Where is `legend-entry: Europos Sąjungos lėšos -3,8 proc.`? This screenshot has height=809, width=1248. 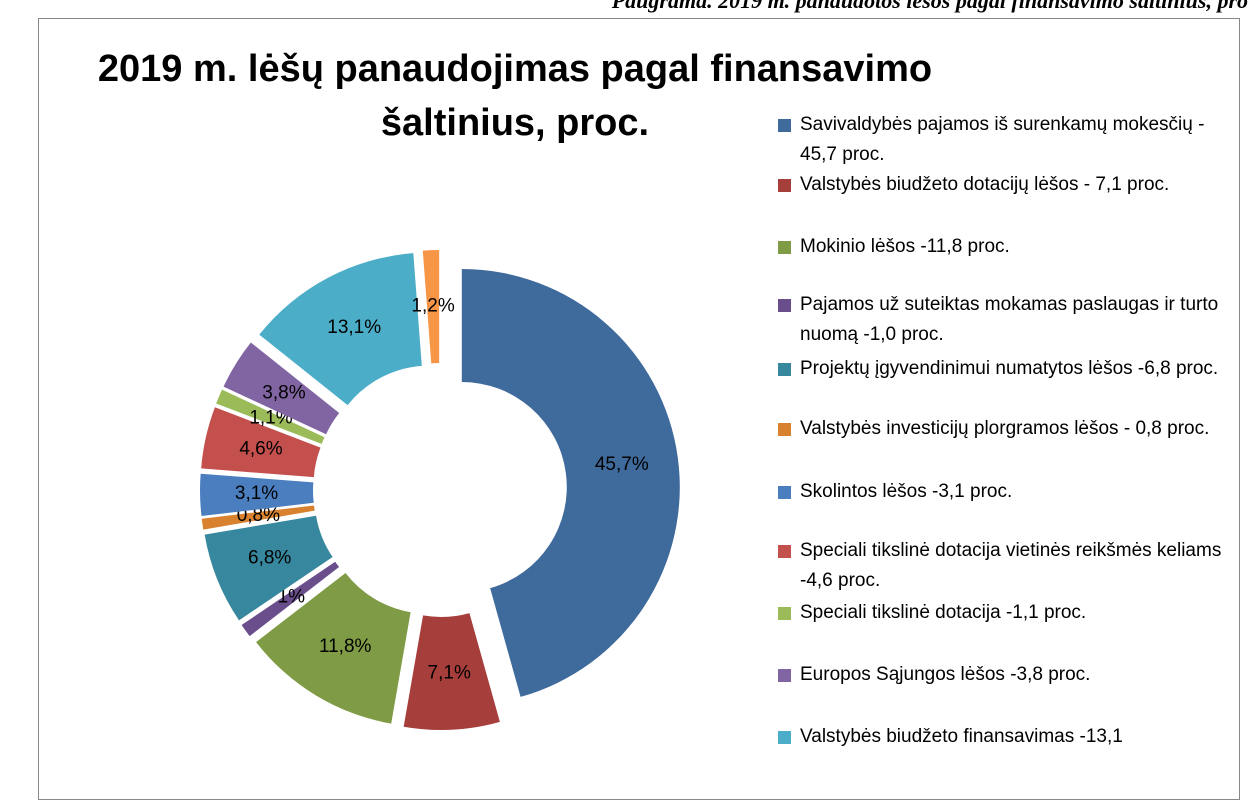 legend-entry: Europos Sąjungos lėšos -3,8 proc. is located at coordinates (1003, 675).